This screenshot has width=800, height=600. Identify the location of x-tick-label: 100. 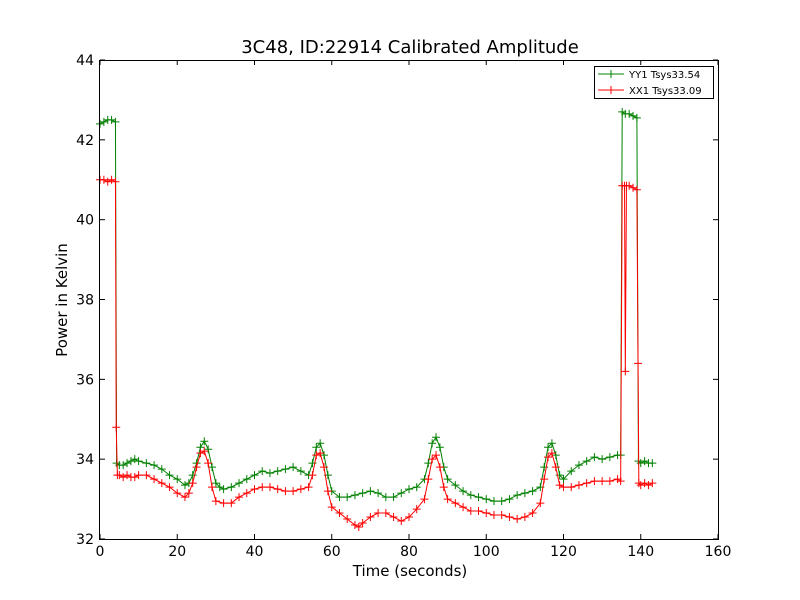
(486, 552).